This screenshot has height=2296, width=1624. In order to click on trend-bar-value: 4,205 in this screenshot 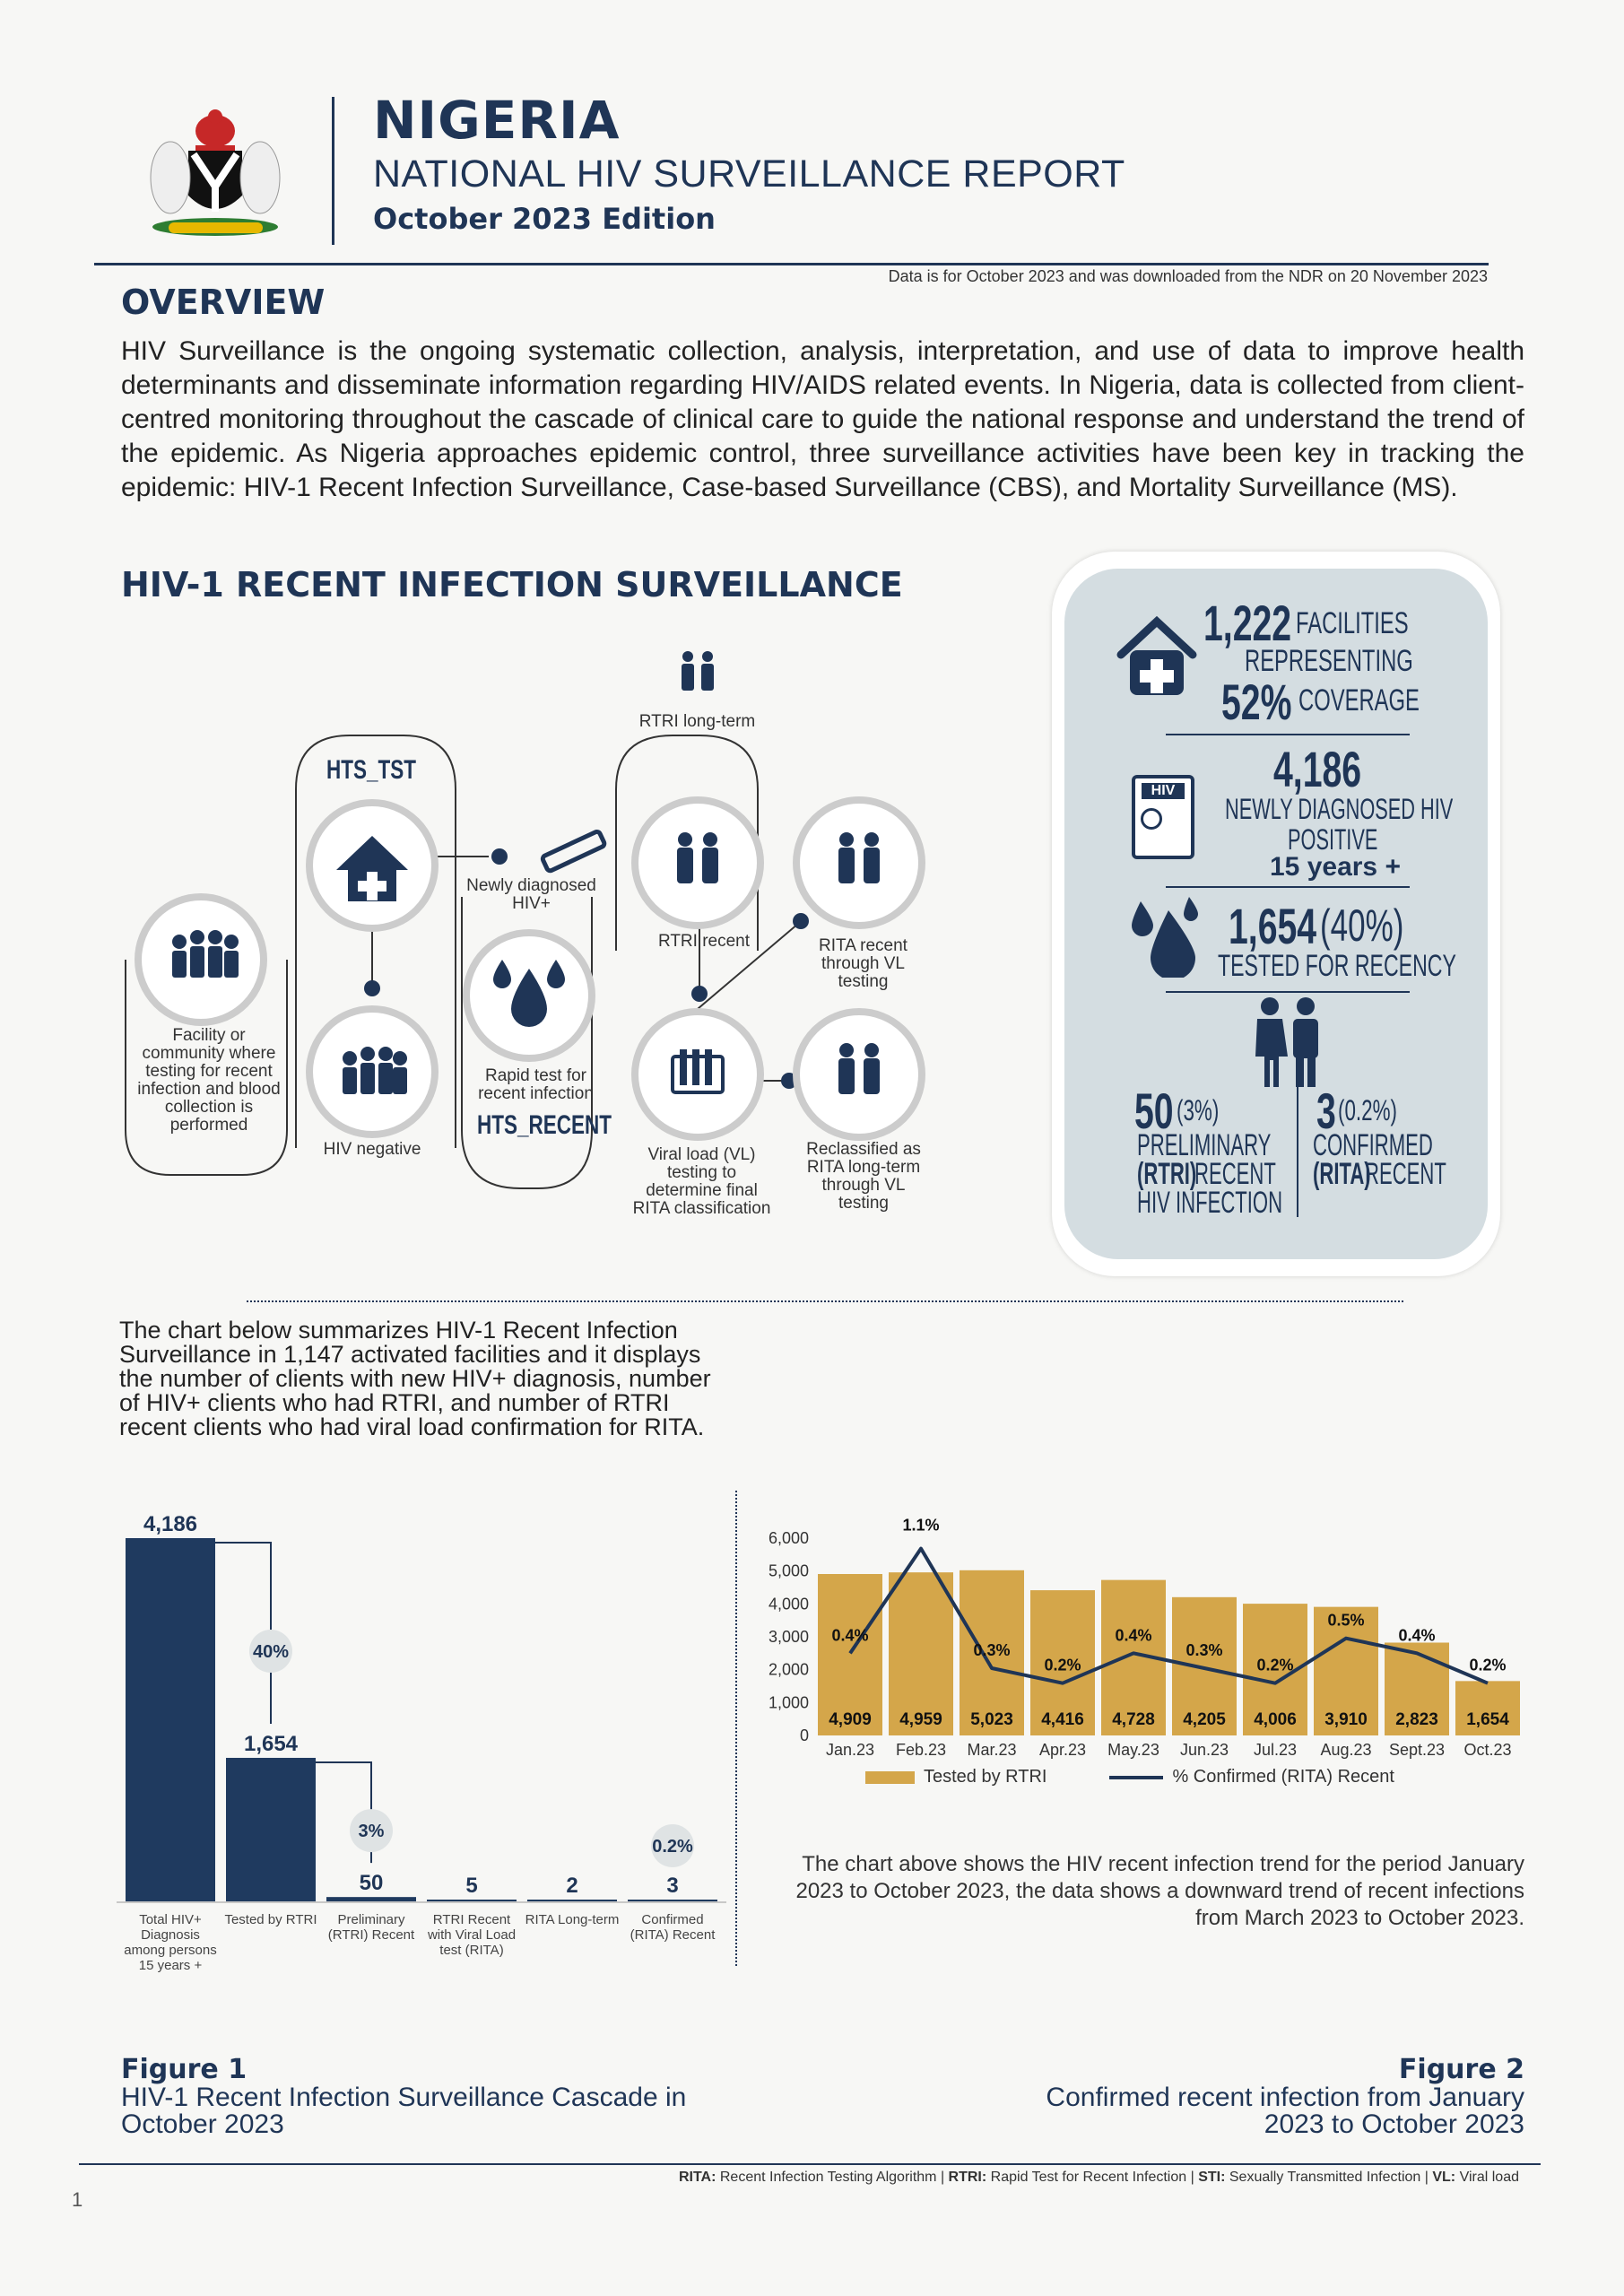, I will do `click(1204, 1719)`.